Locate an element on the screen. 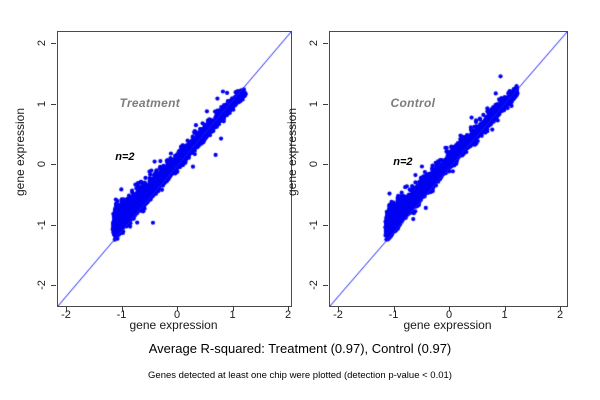  x-axis-label-treatment: gene expression is located at coordinates (173, 325).